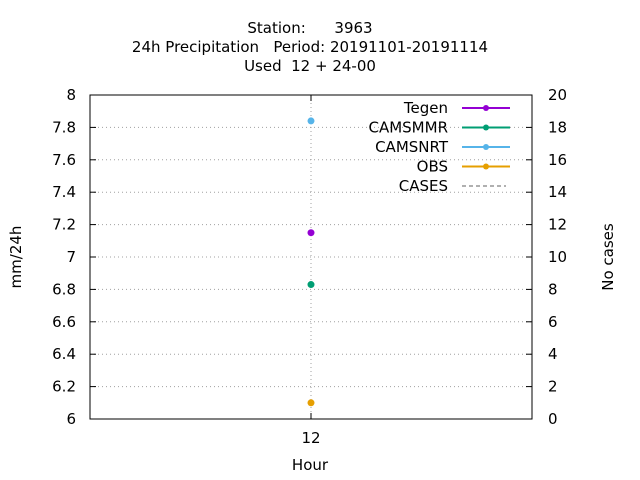 The height and width of the screenshot is (480, 640). What do you see at coordinates (64, 225) in the screenshot?
I see `y-tick-label: 7.2` at bounding box center [64, 225].